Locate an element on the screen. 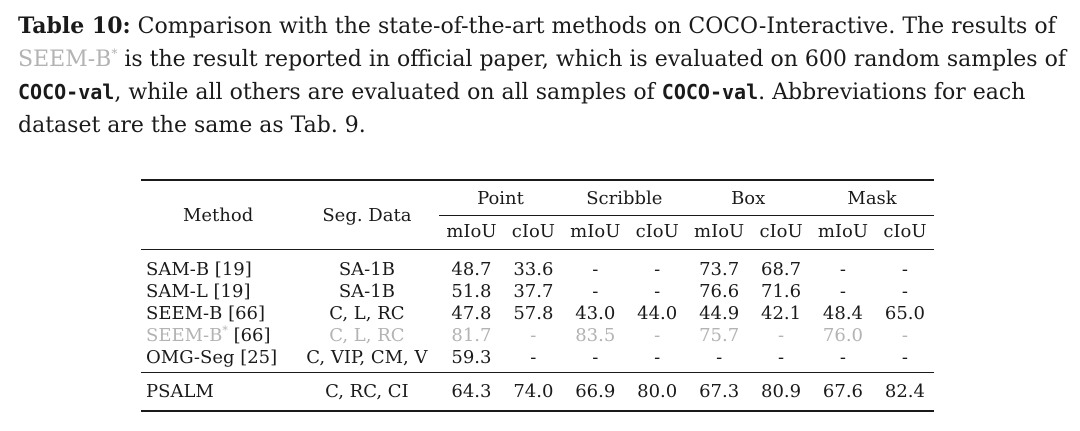 The height and width of the screenshot is (431, 1080). cell-method: SEEM-B* [66] is located at coordinates (208, 335).